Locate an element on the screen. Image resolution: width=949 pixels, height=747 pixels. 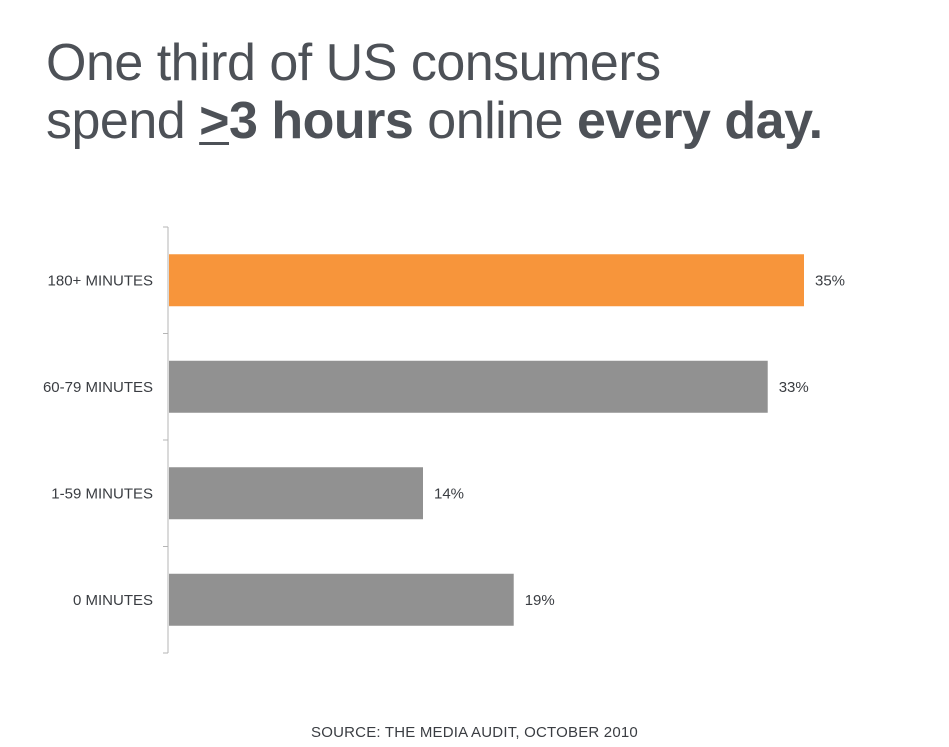
title-text-online: online is located at coordinates (495, 121).